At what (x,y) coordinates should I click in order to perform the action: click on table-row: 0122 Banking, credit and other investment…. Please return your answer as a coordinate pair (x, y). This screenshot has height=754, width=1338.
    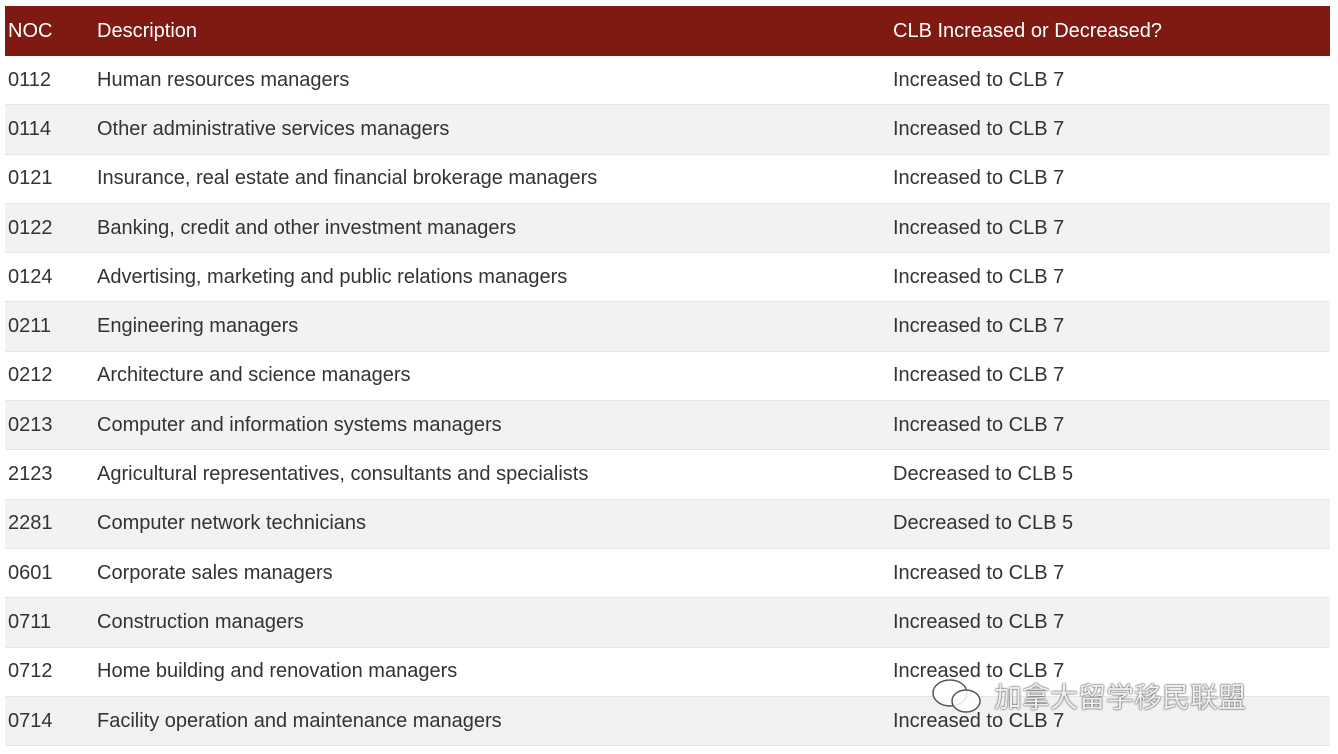
    Looking at the image, I should click on (667, 228).